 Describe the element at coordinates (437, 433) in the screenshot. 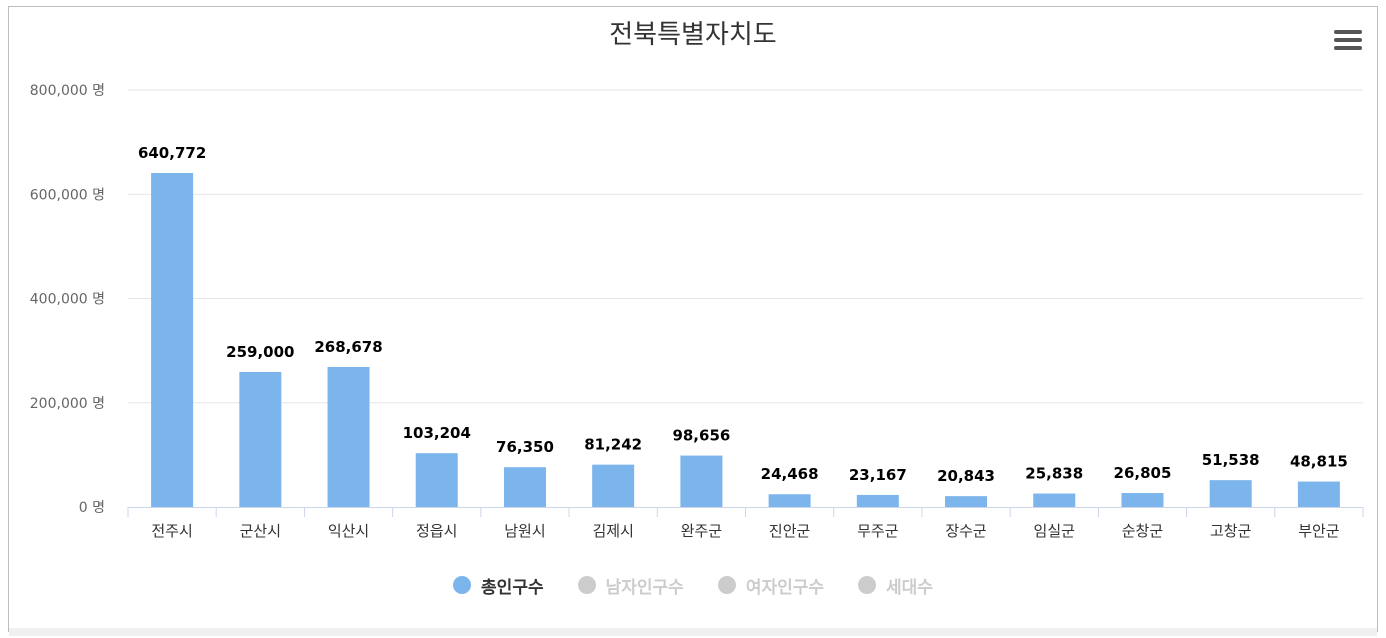

I see `data-label: 103,204` at that location.